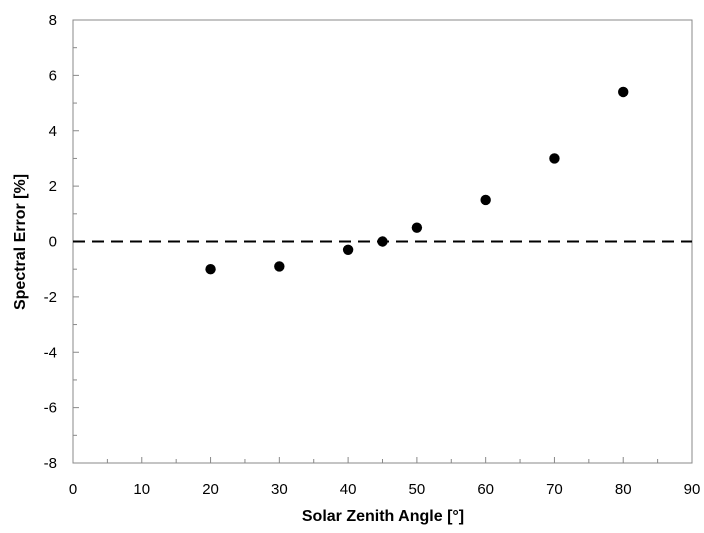  I want to click on x-tick-label: 40, so click(348, 489).